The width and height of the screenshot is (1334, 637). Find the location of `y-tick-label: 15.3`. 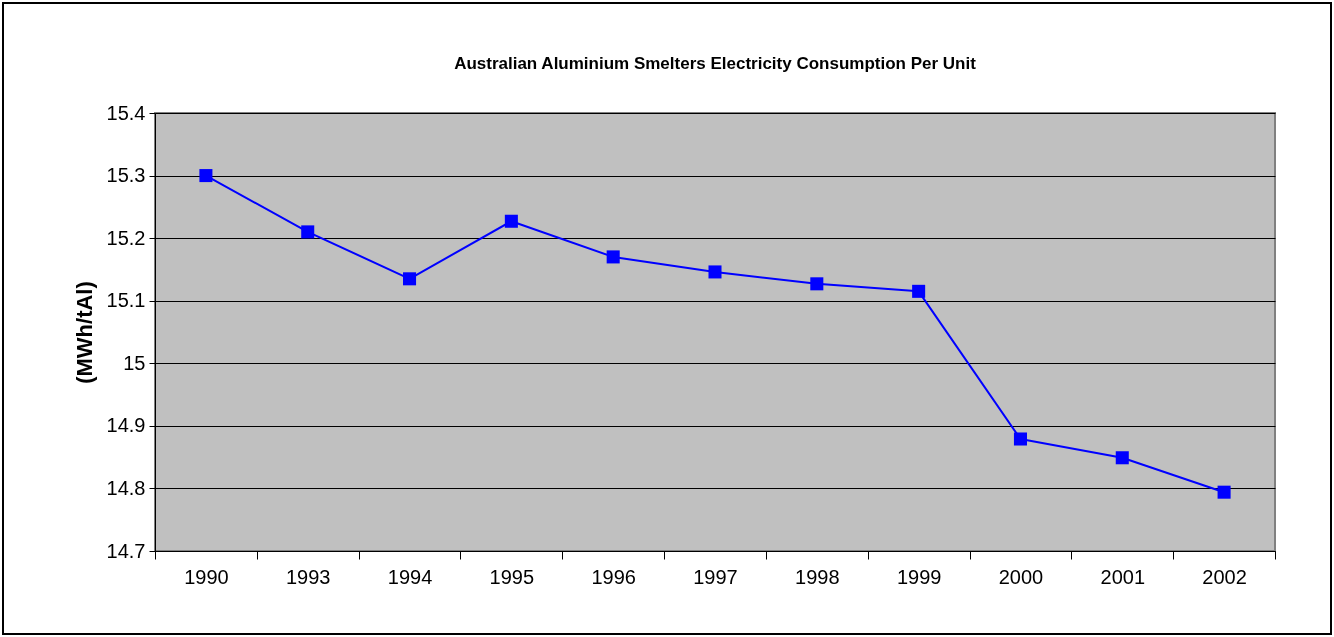

y-tick-label: 15.3 is located at coordinates (126, 175).